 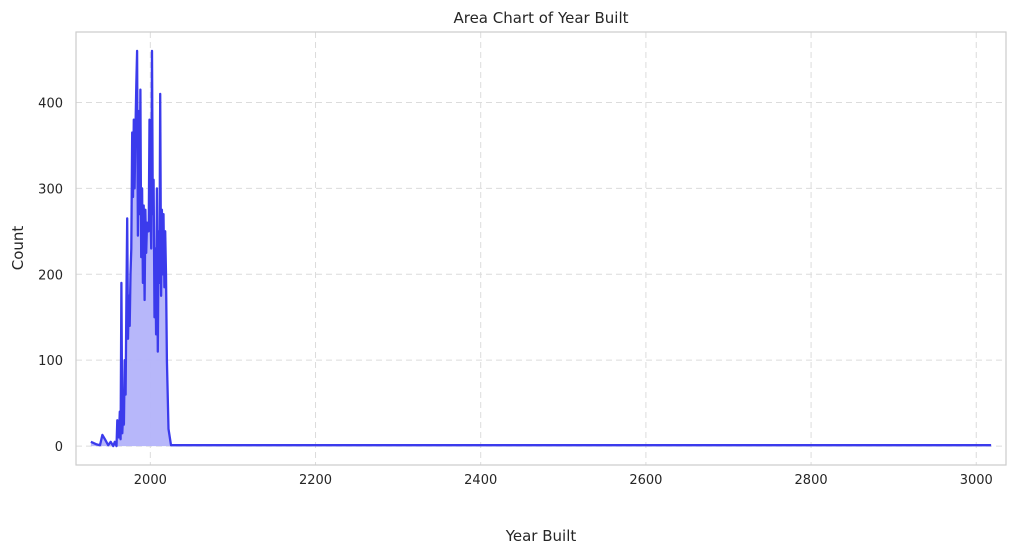 What do you see at coordinates (645, 480) in the screenshot?
I see `x-tick-label: 2600` at bounding box center [645, 480].